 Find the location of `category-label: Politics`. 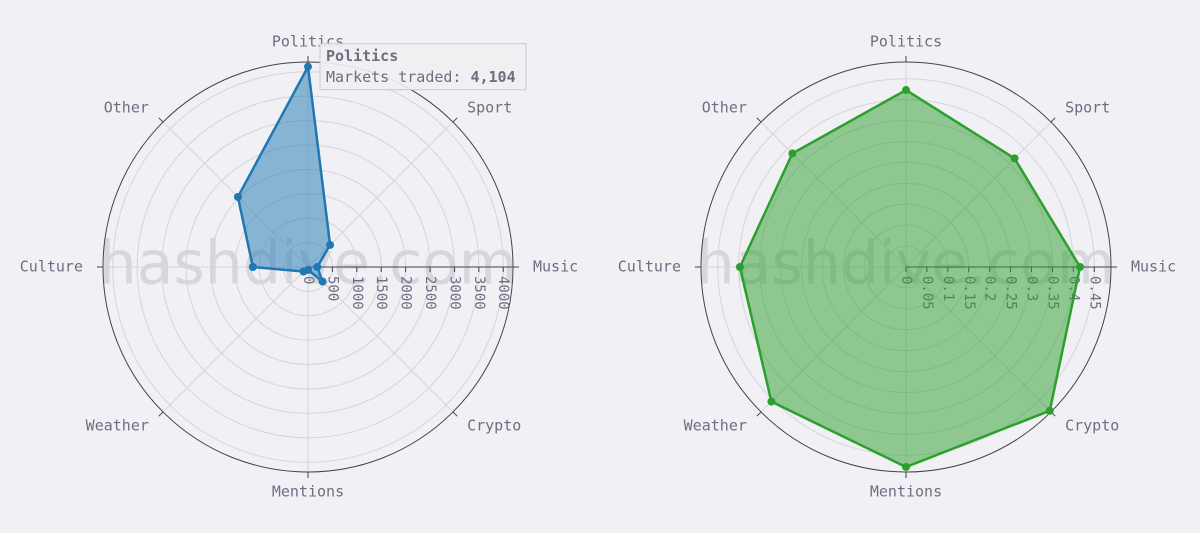

category-label: Politics is located at coordinates (906, 42).